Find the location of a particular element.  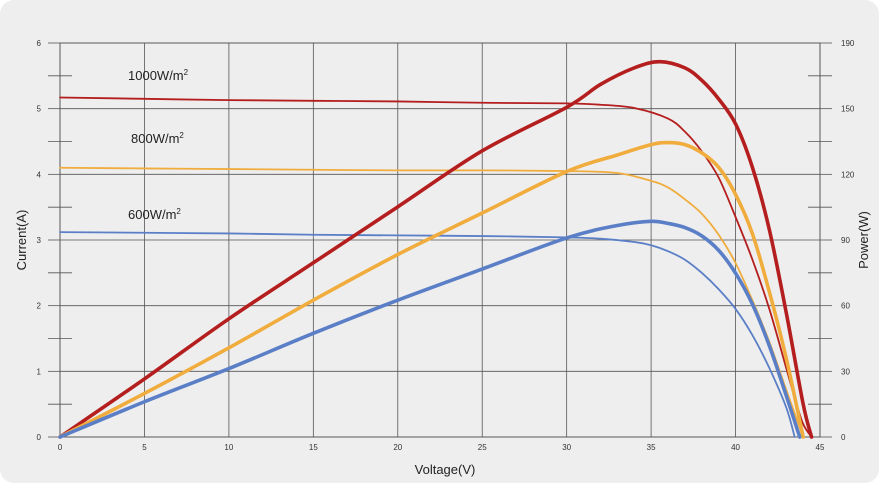

x-tick-label: 20 is located at coordinates (397, 447).